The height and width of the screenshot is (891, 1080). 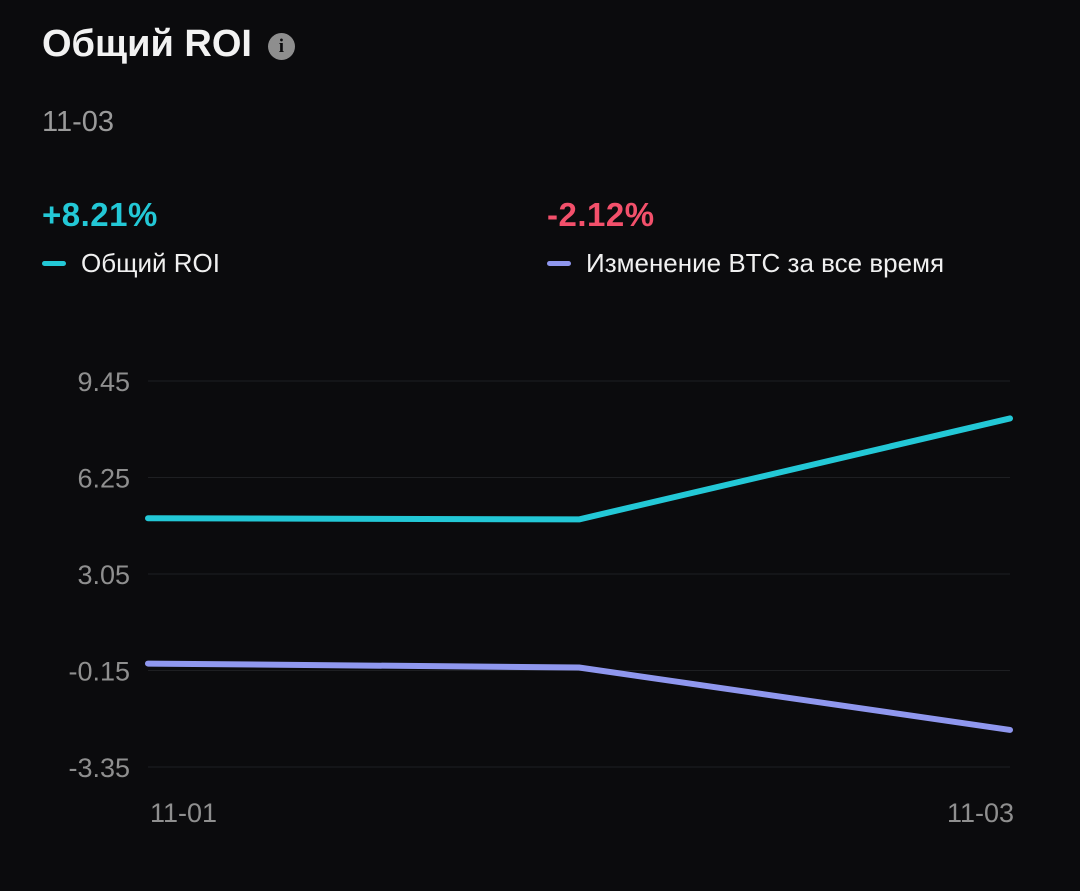 I want to click on roi-value: +8.21%, so click(x=100, y=214).